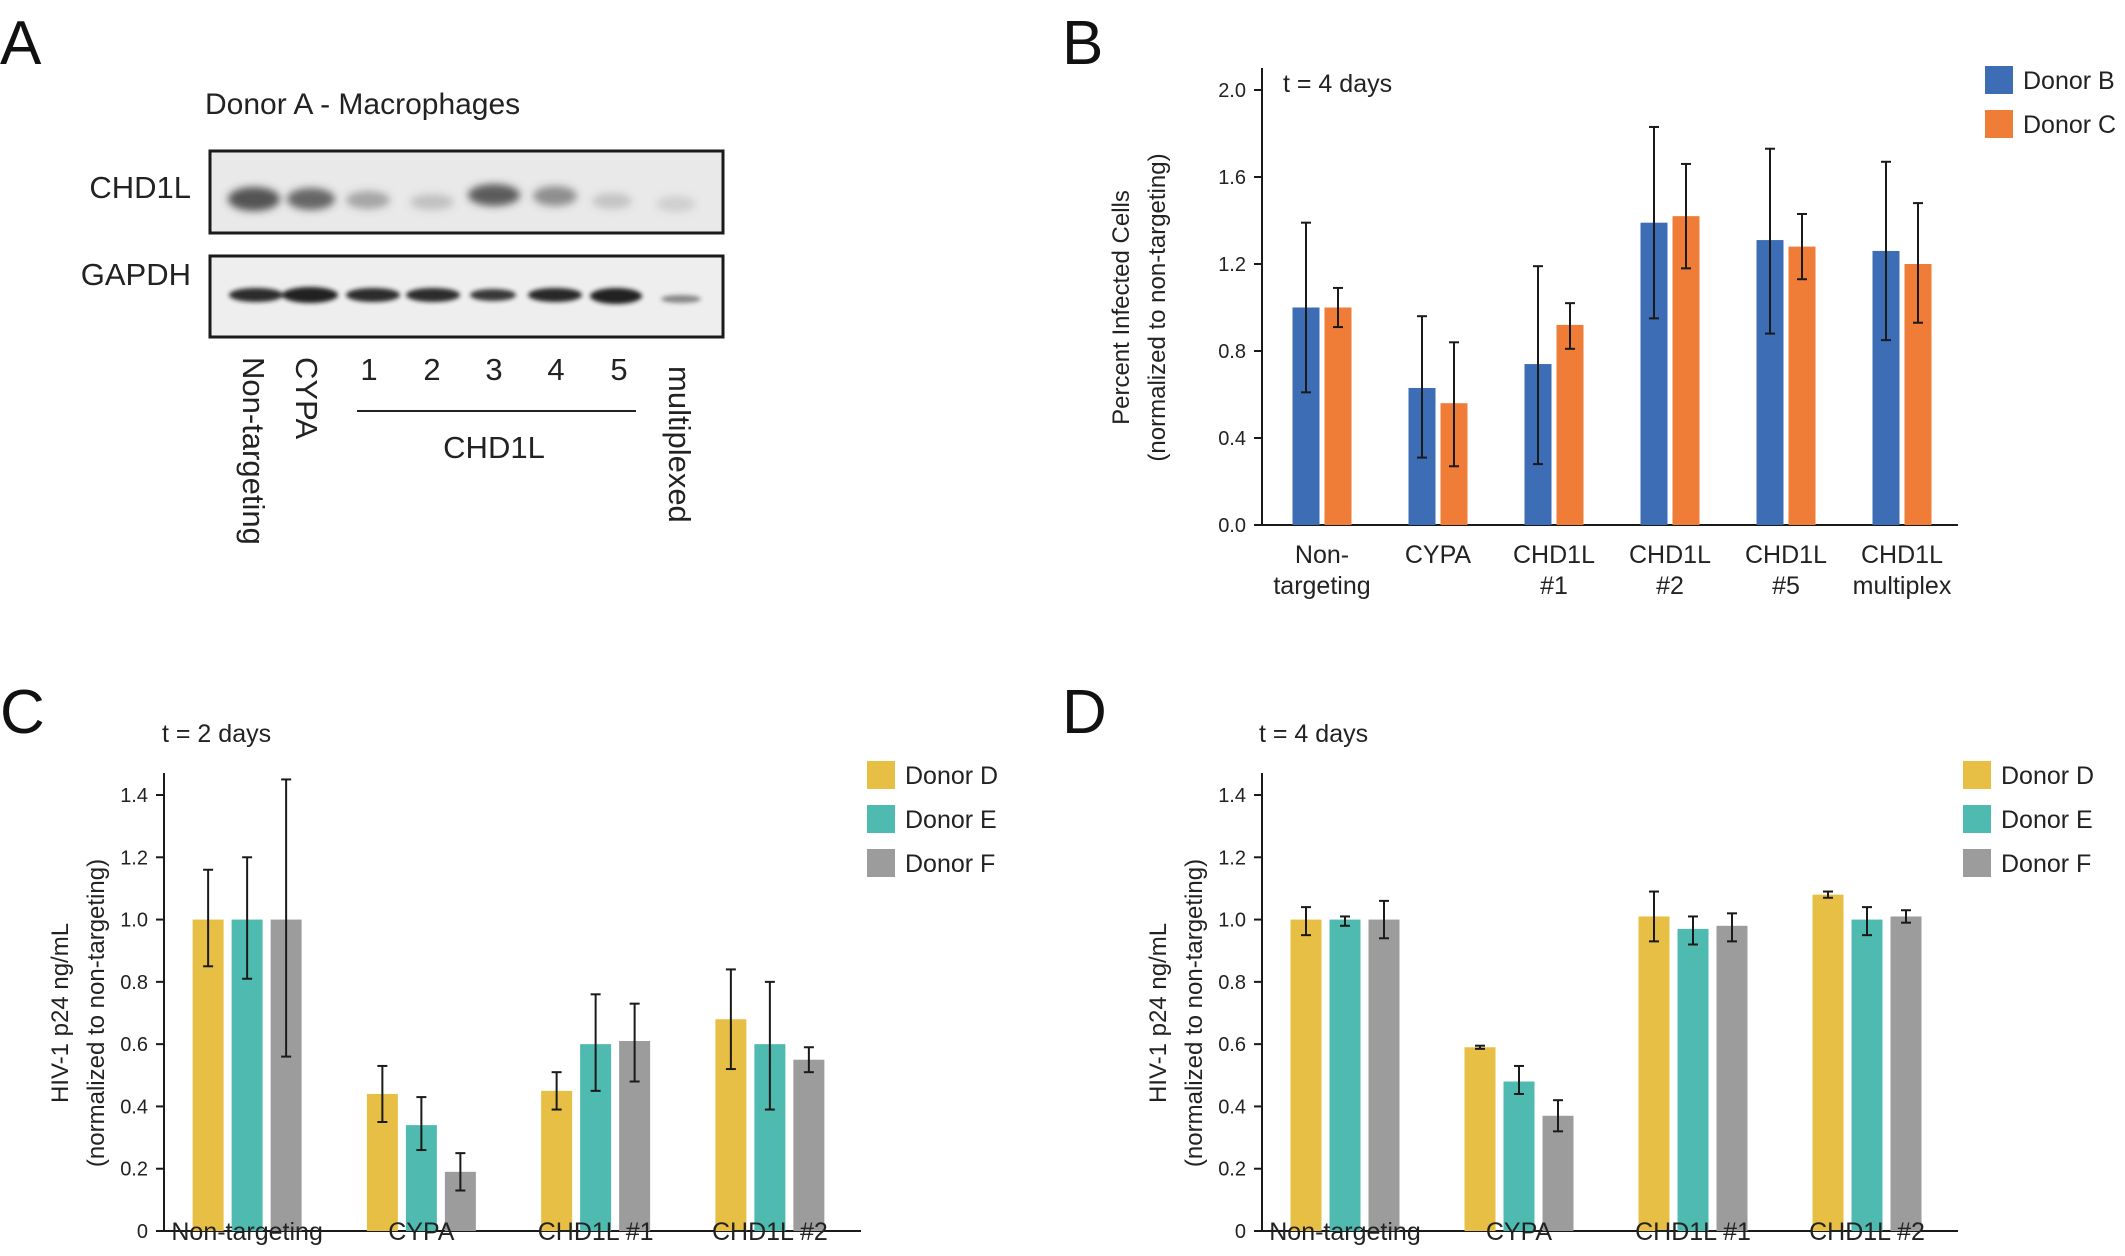 The width and height of the screenshot is (2125, 1256). Describe the element at coordinates (1867, 1232) in the screenshot. I see `chart-d-category-label: CHD1L #2` at that location.